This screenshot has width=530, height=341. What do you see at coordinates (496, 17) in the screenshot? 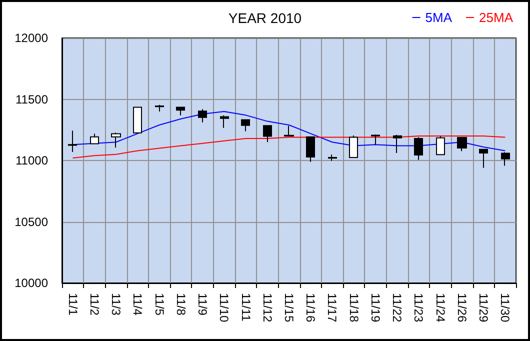
I see `legend-label: 25MA` at bounding box center [496, 17].